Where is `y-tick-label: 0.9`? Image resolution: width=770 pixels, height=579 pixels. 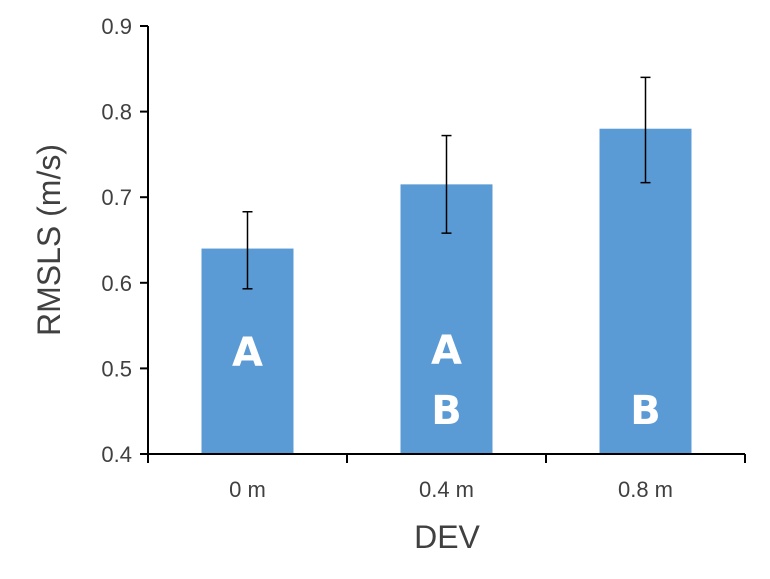 y-tick-label: 0.9 is located at coordinates (116, 26).